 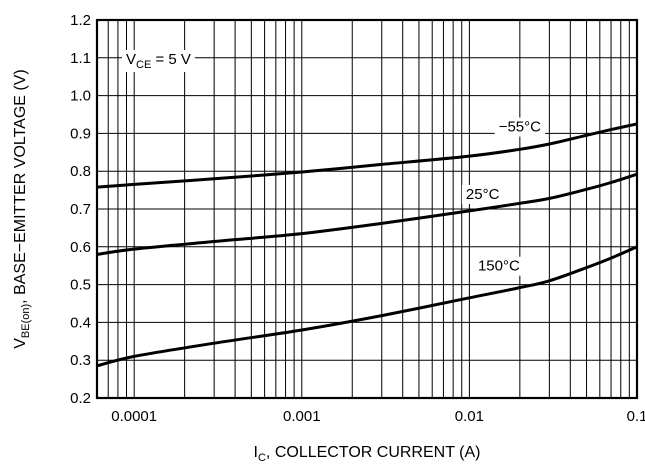 What do you see at coordinates (80, 209) in the screenshot?
I see `y-tick-label: 0.7` at bounding box center [80, 209].